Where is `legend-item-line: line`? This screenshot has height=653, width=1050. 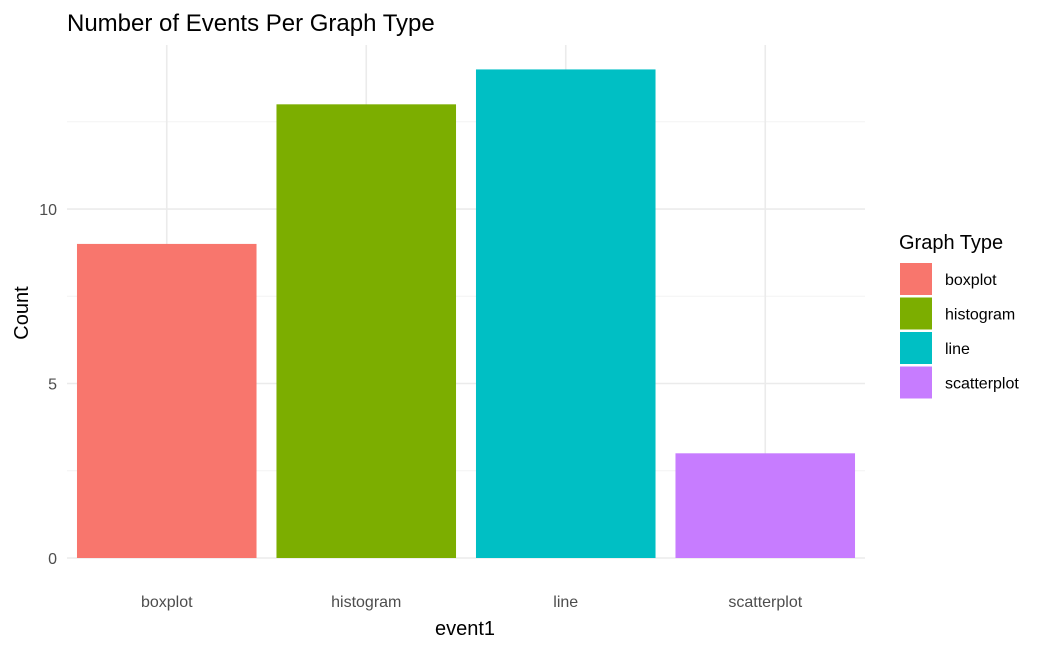
legend-item-line: line is located at coordinates (935, 348).